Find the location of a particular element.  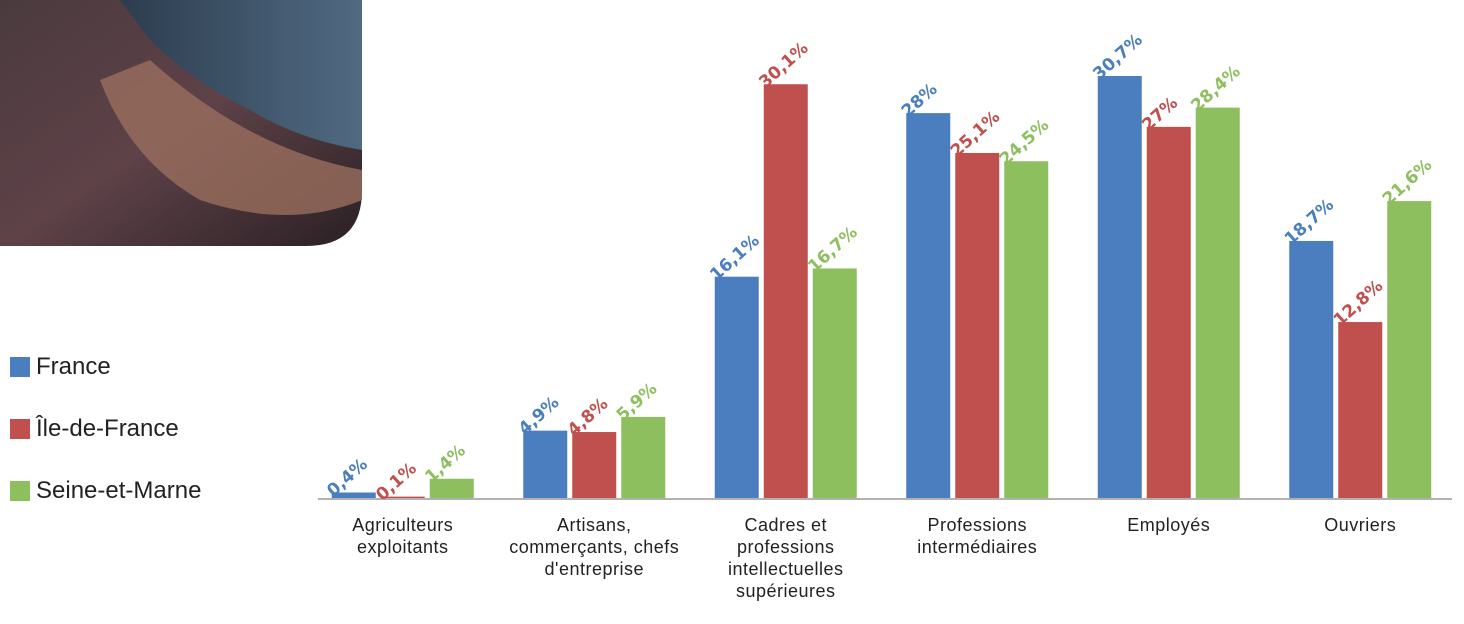

x-tick-label: Ouvriers is located at coordinates (1360, 525).